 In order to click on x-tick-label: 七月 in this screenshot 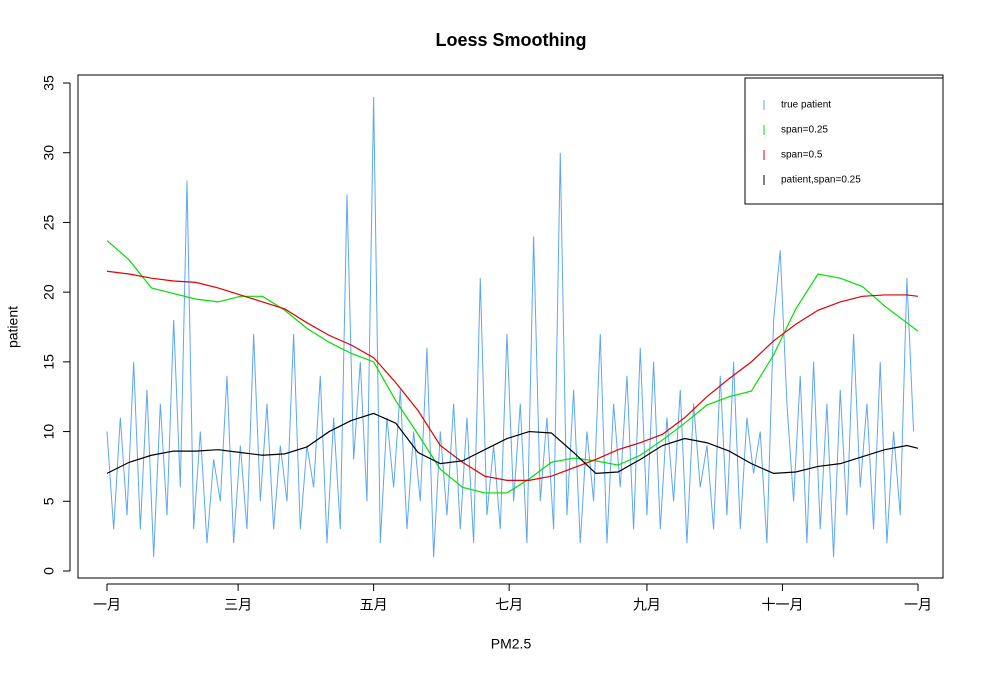, I will do `click(509, 605)`.